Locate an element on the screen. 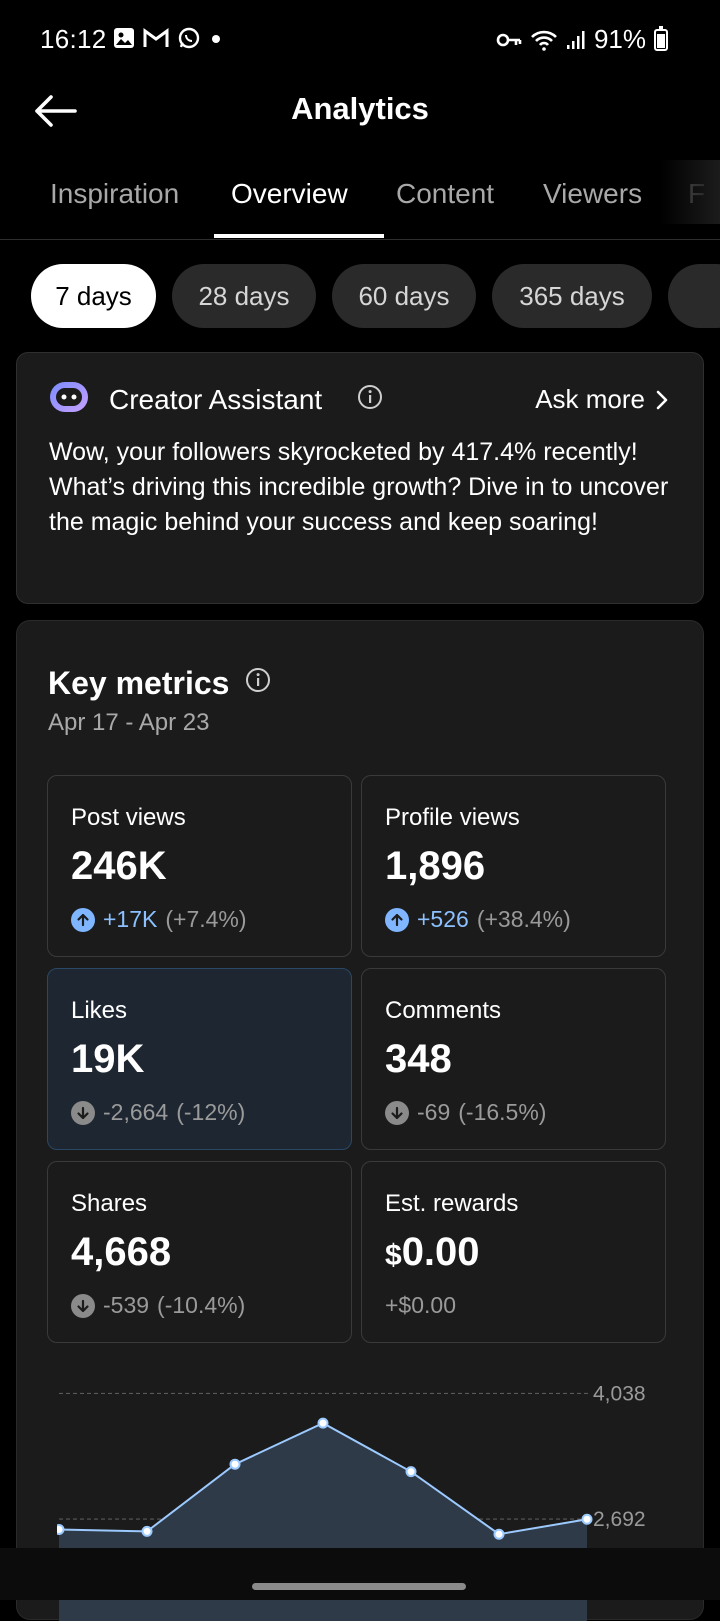 This screenshot has height=1621, width=720. key-icon is located at coordinates (509, 39).